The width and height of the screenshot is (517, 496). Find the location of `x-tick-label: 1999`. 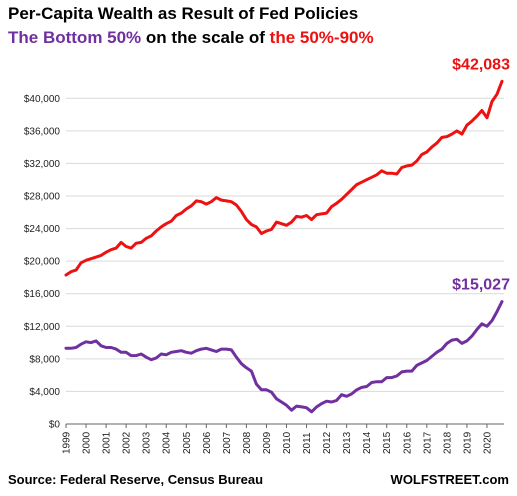

x-tick-label: 1999 is located at coordinates (67, 442).